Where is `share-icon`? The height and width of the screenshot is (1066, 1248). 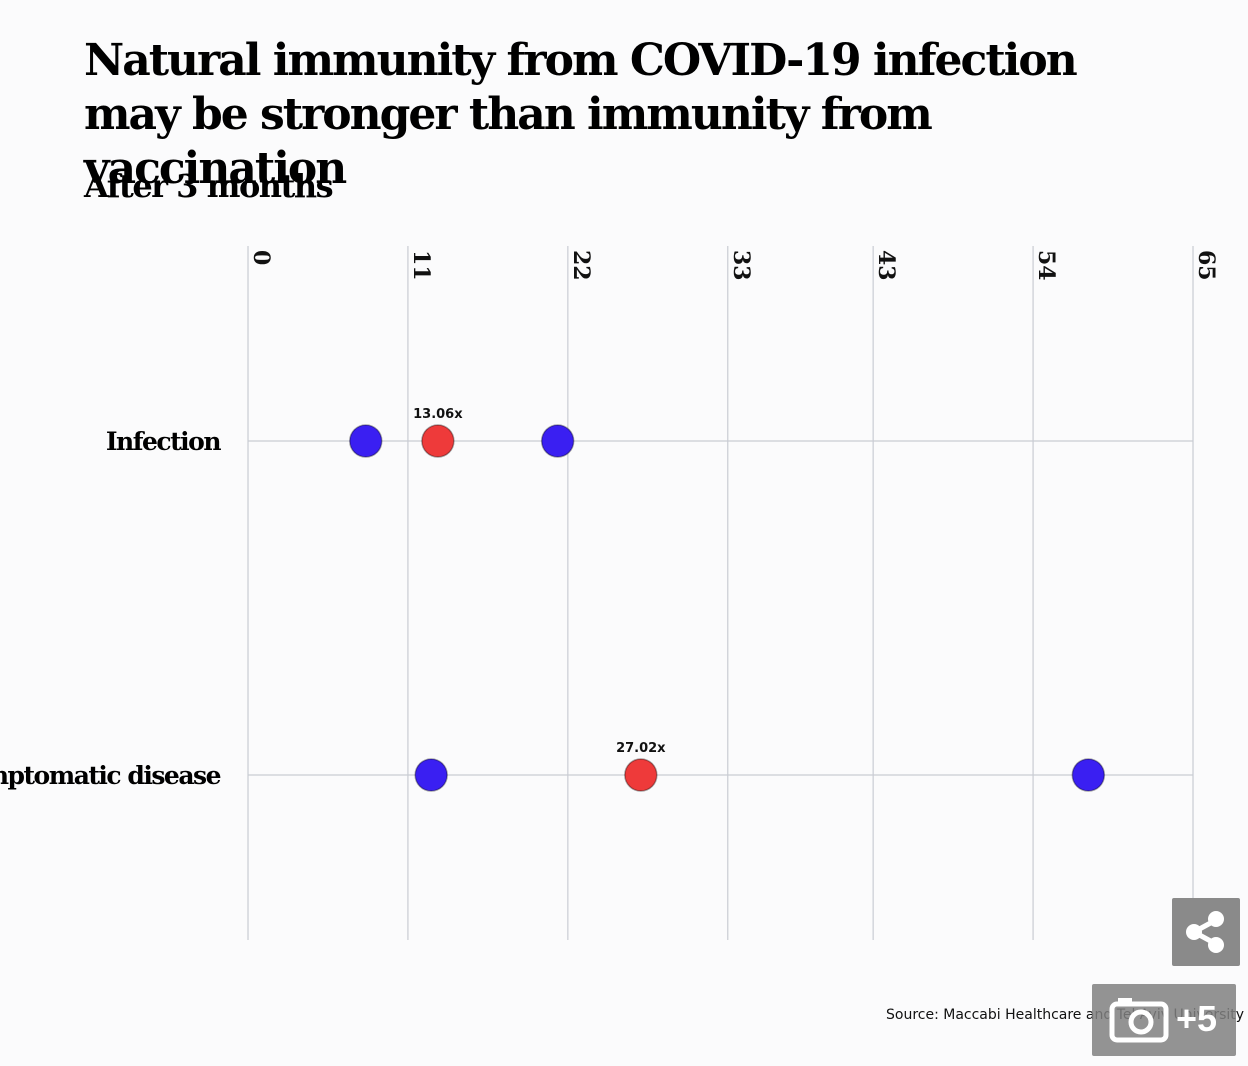
share-icon is located at coordinates (1205, 932).